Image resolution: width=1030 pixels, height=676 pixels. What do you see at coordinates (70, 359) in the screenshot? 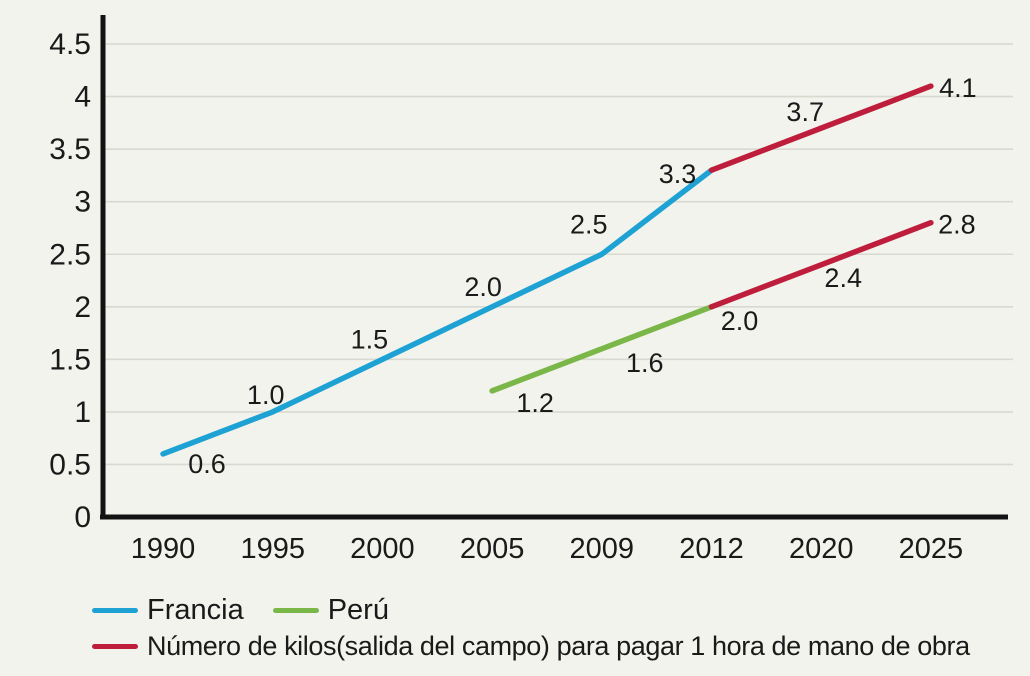
I see `y-tick-label: 1.5` at bounding box center [70, 359].